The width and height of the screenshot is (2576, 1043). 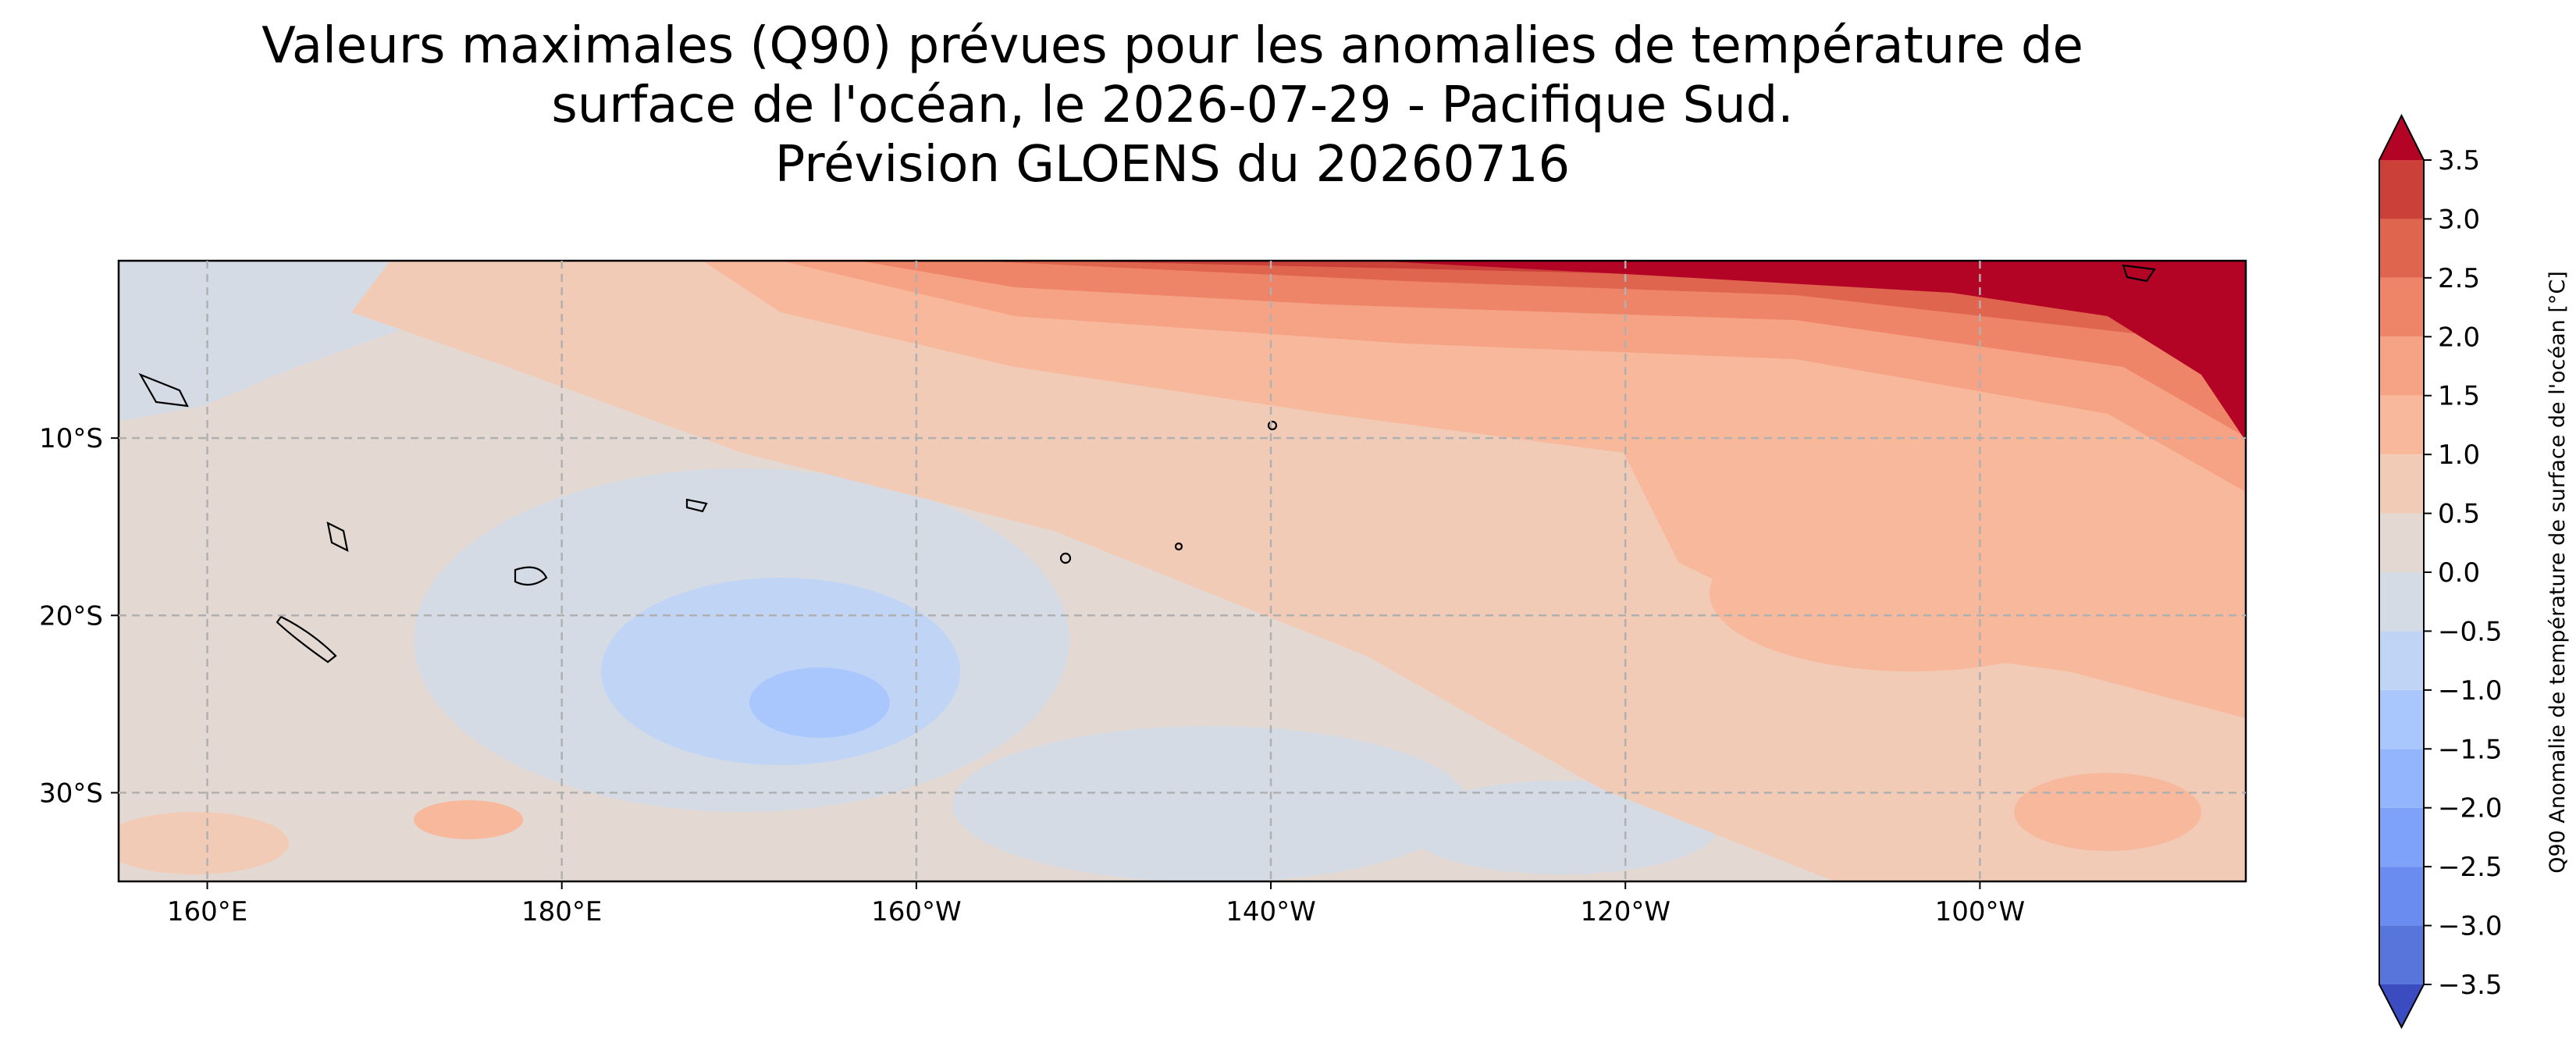 What do you see at coordinates (71, 616) in the screenshot?
I see `y-tick-label: 20°S` at bounding box center [71, 616].